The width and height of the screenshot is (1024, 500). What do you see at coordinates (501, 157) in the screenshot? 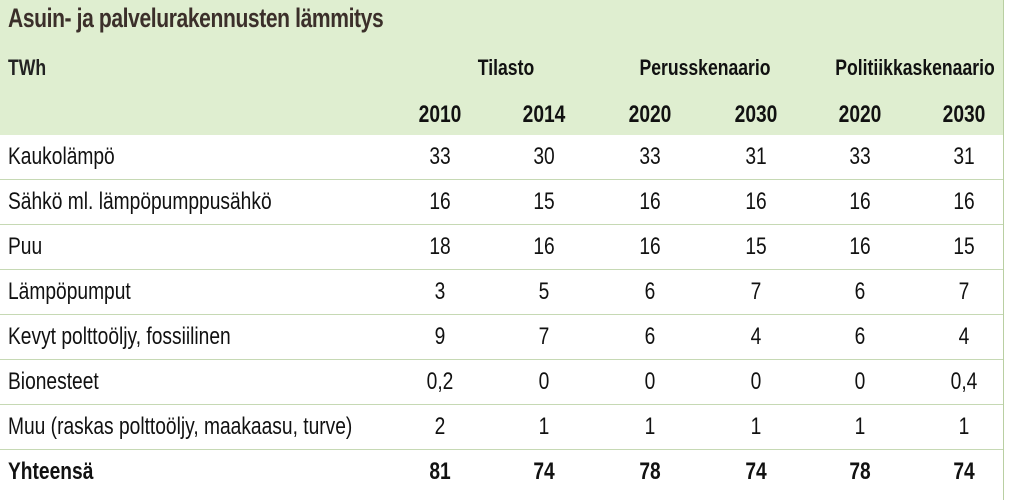
I see `table-row: Kaukolämpö 33 30 33 31 33 31` at bounding box center [501, 157].